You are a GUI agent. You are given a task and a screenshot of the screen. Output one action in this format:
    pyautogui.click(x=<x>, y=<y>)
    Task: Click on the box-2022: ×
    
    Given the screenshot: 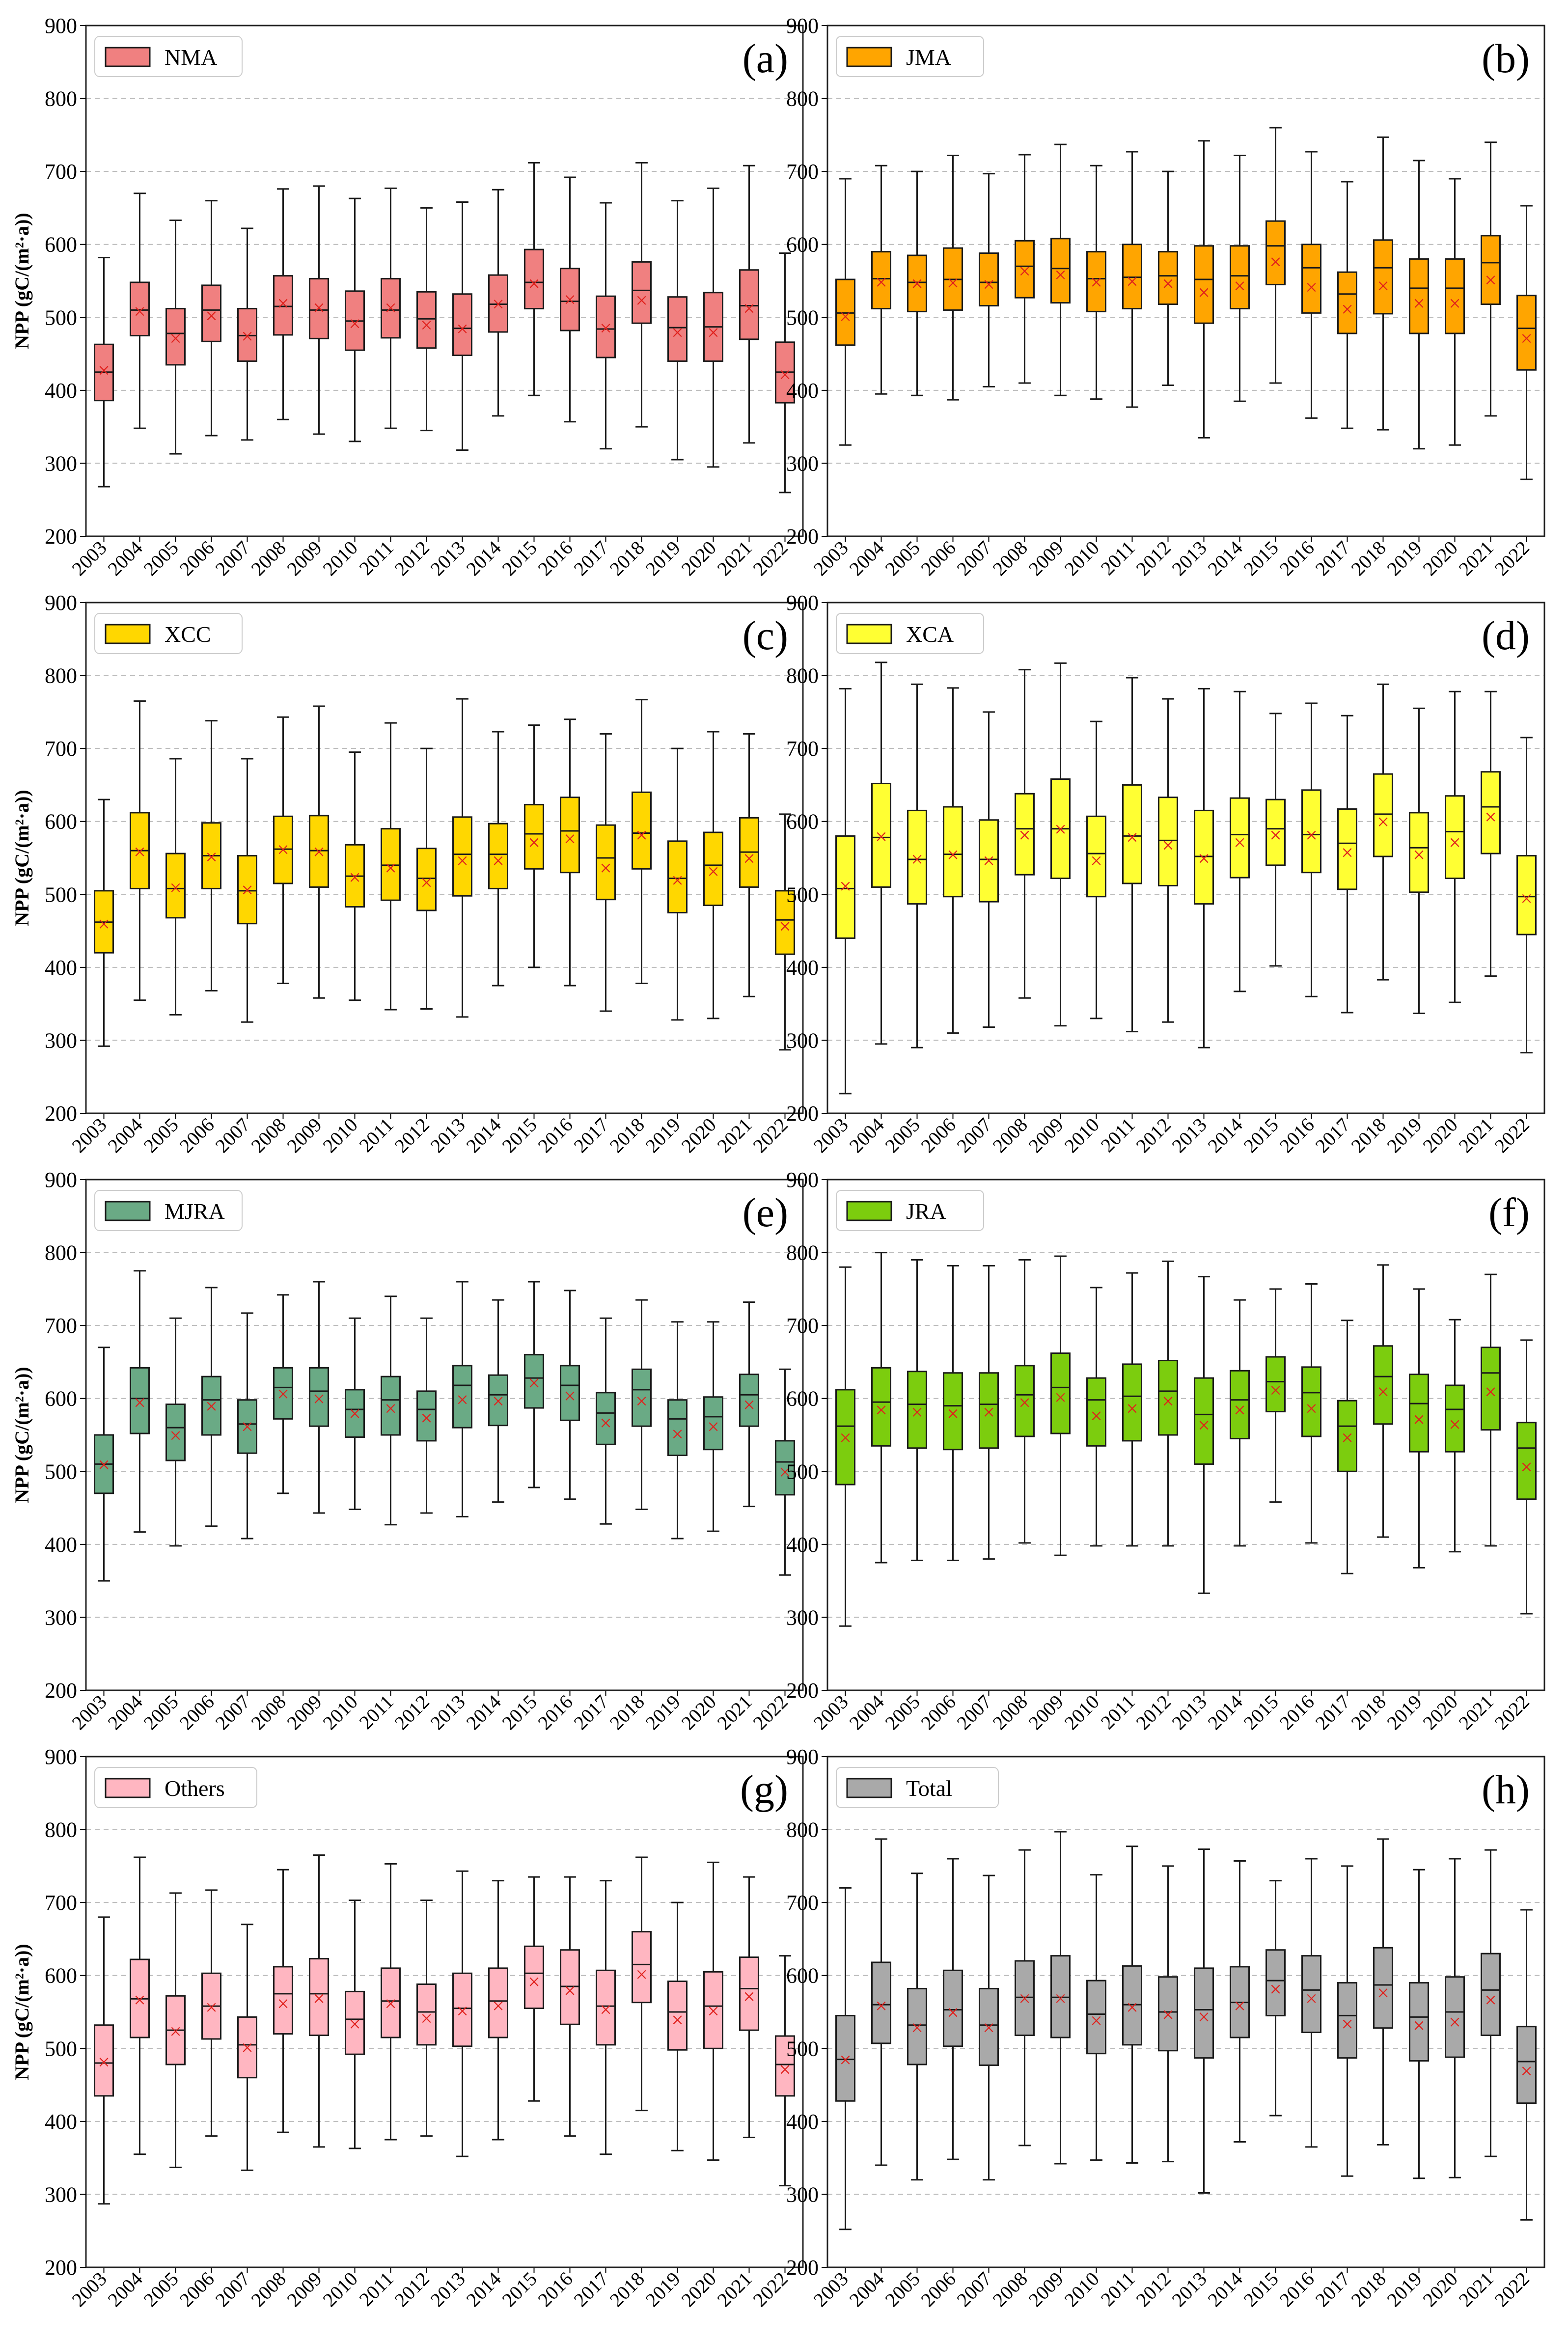 What is the action you would take?
    pyautogui.click(x=1527, y=342)
    